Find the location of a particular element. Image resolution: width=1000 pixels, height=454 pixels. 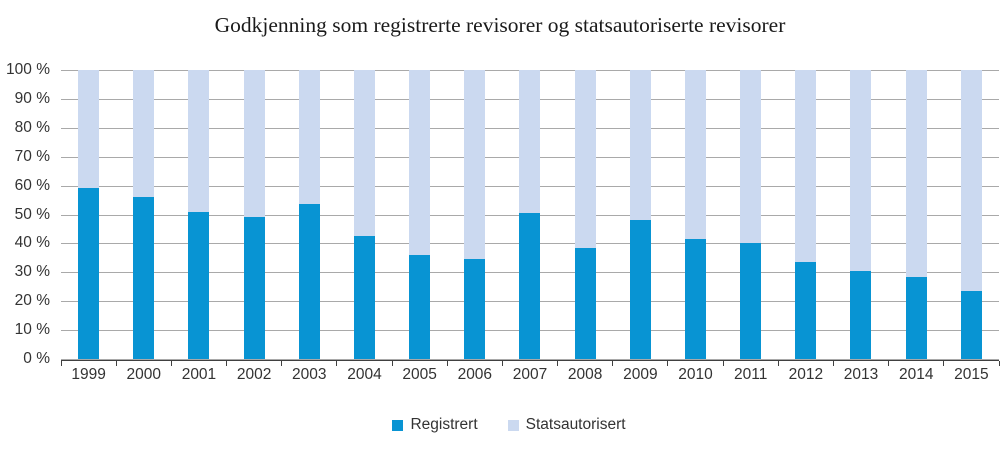

legend: Registrert Statsautorisert is located at coordinates (500, 425).